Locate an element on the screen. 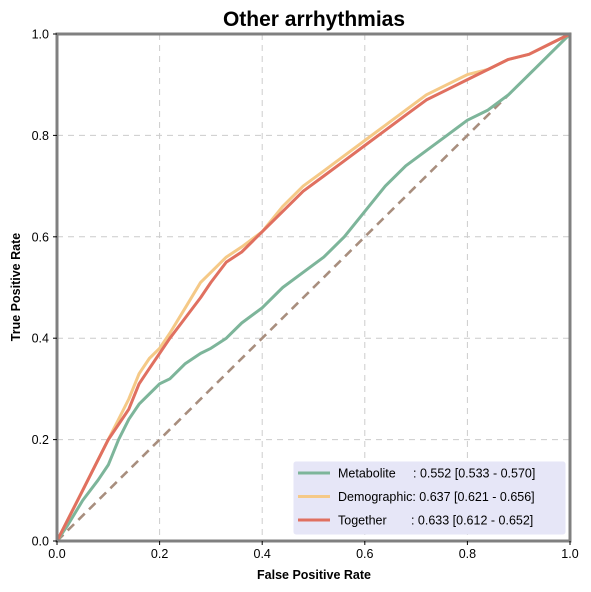 This screenshot has height=592, width=591. y-tick-label: 0.2 is located at coordinates (40, 440).